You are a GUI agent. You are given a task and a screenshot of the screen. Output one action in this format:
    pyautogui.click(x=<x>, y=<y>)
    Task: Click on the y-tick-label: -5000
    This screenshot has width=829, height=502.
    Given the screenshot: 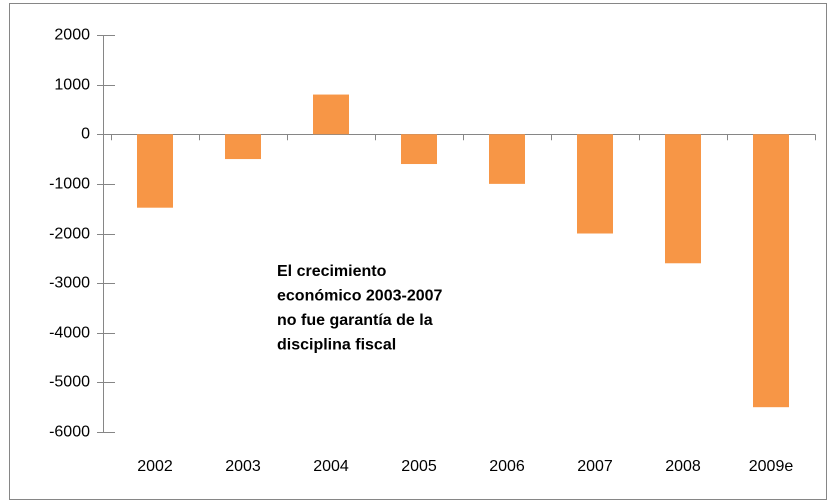 What is the action you would take?
    pyautogui.click(x=69, y=382)
    